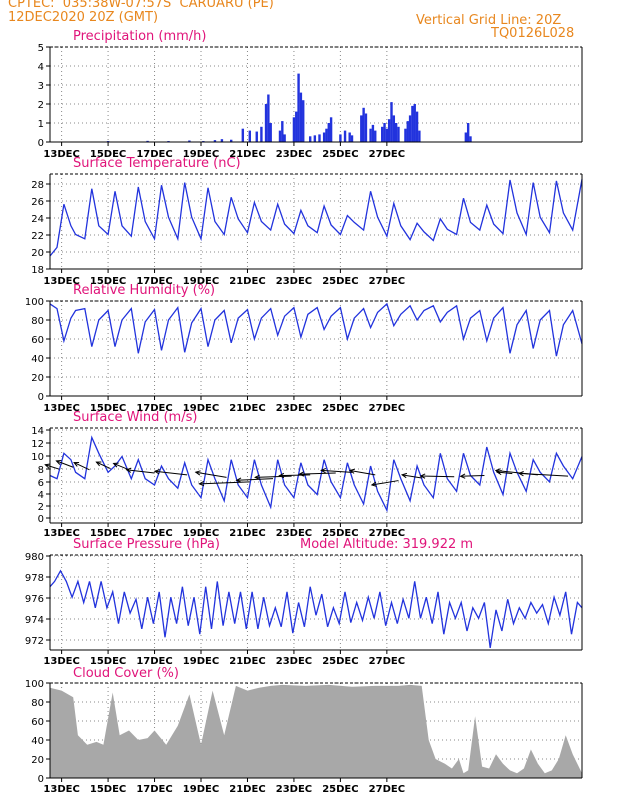  I want to click on rh-ytick-label-0: 0, so click(41, 397).